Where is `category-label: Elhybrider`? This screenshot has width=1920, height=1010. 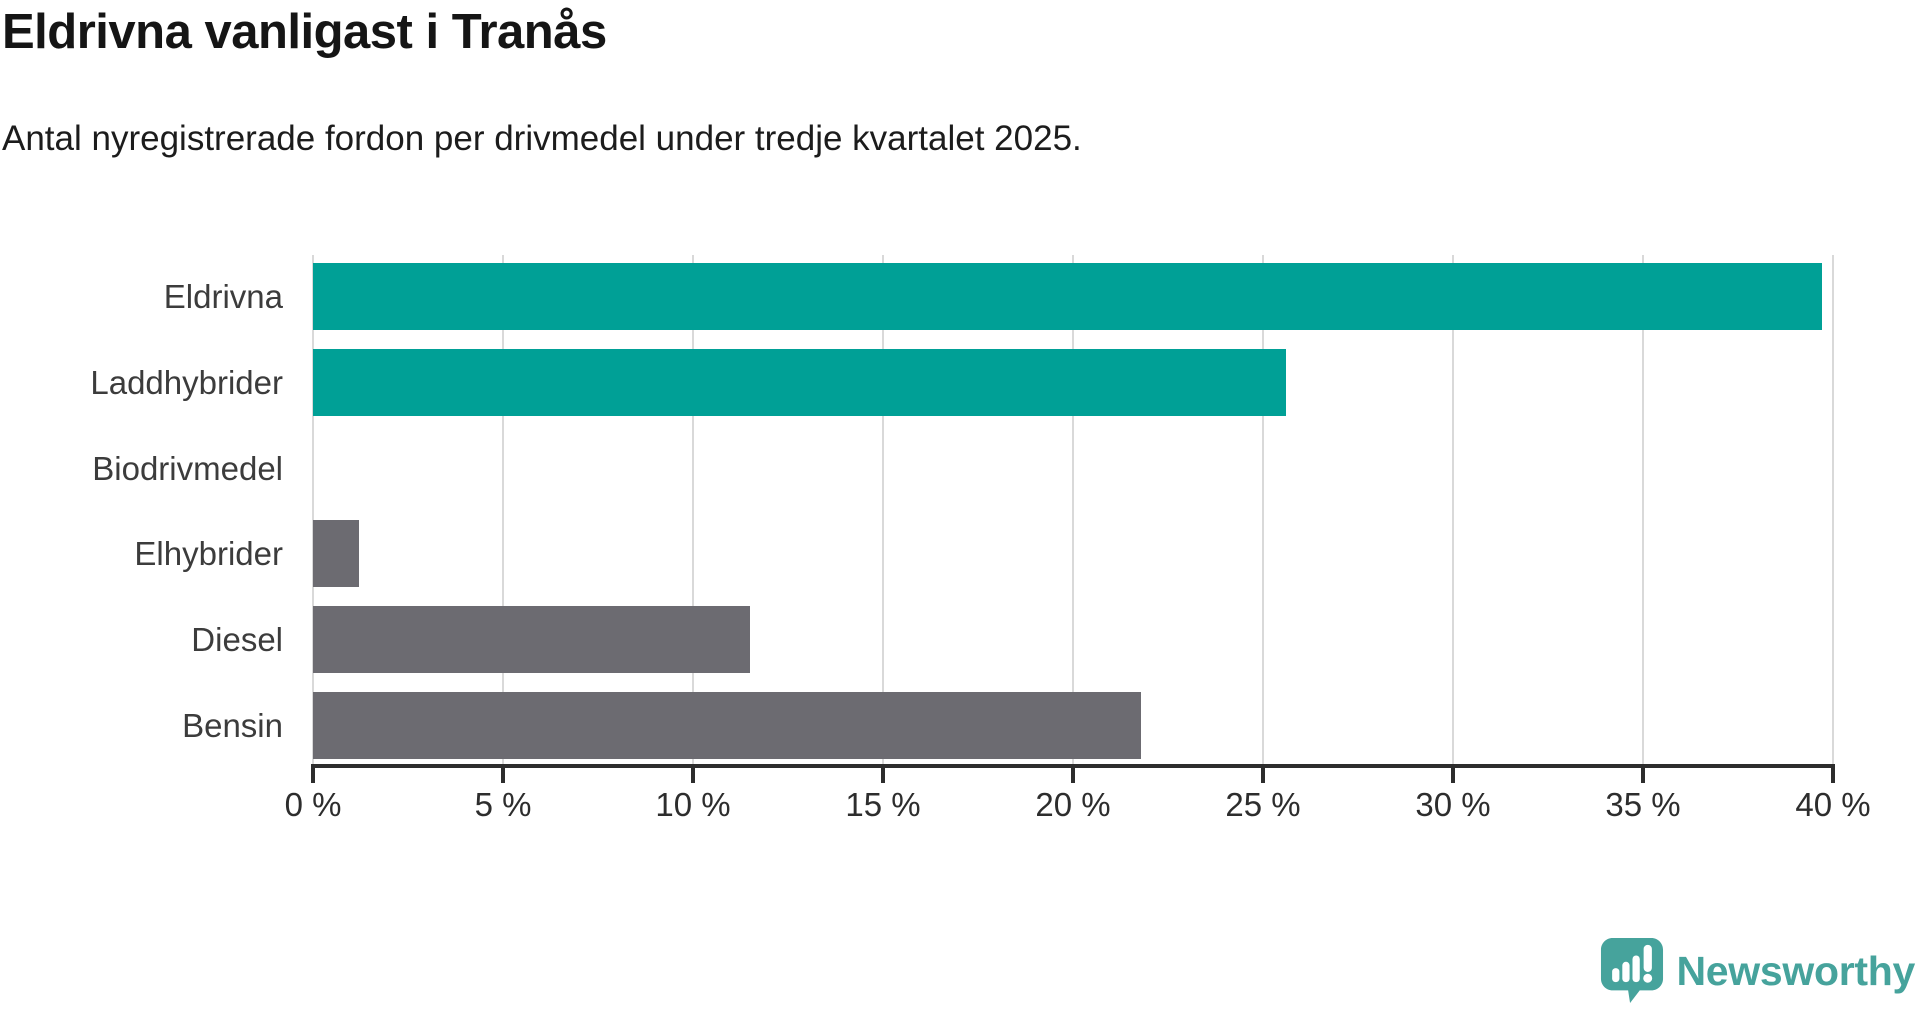 category-label: Elhybrider is located at coordinates (208, 554).